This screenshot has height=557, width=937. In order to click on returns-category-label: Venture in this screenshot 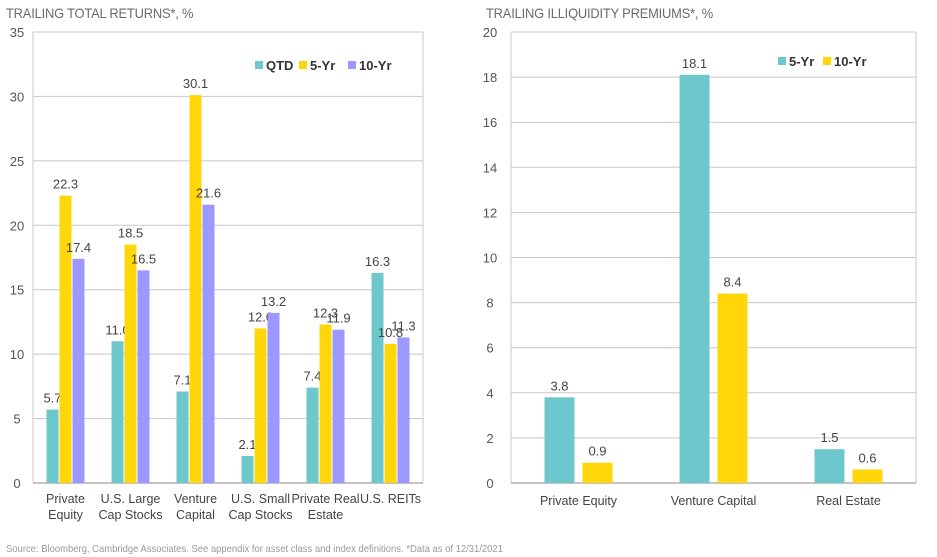, I will do `click(195, 499)`.